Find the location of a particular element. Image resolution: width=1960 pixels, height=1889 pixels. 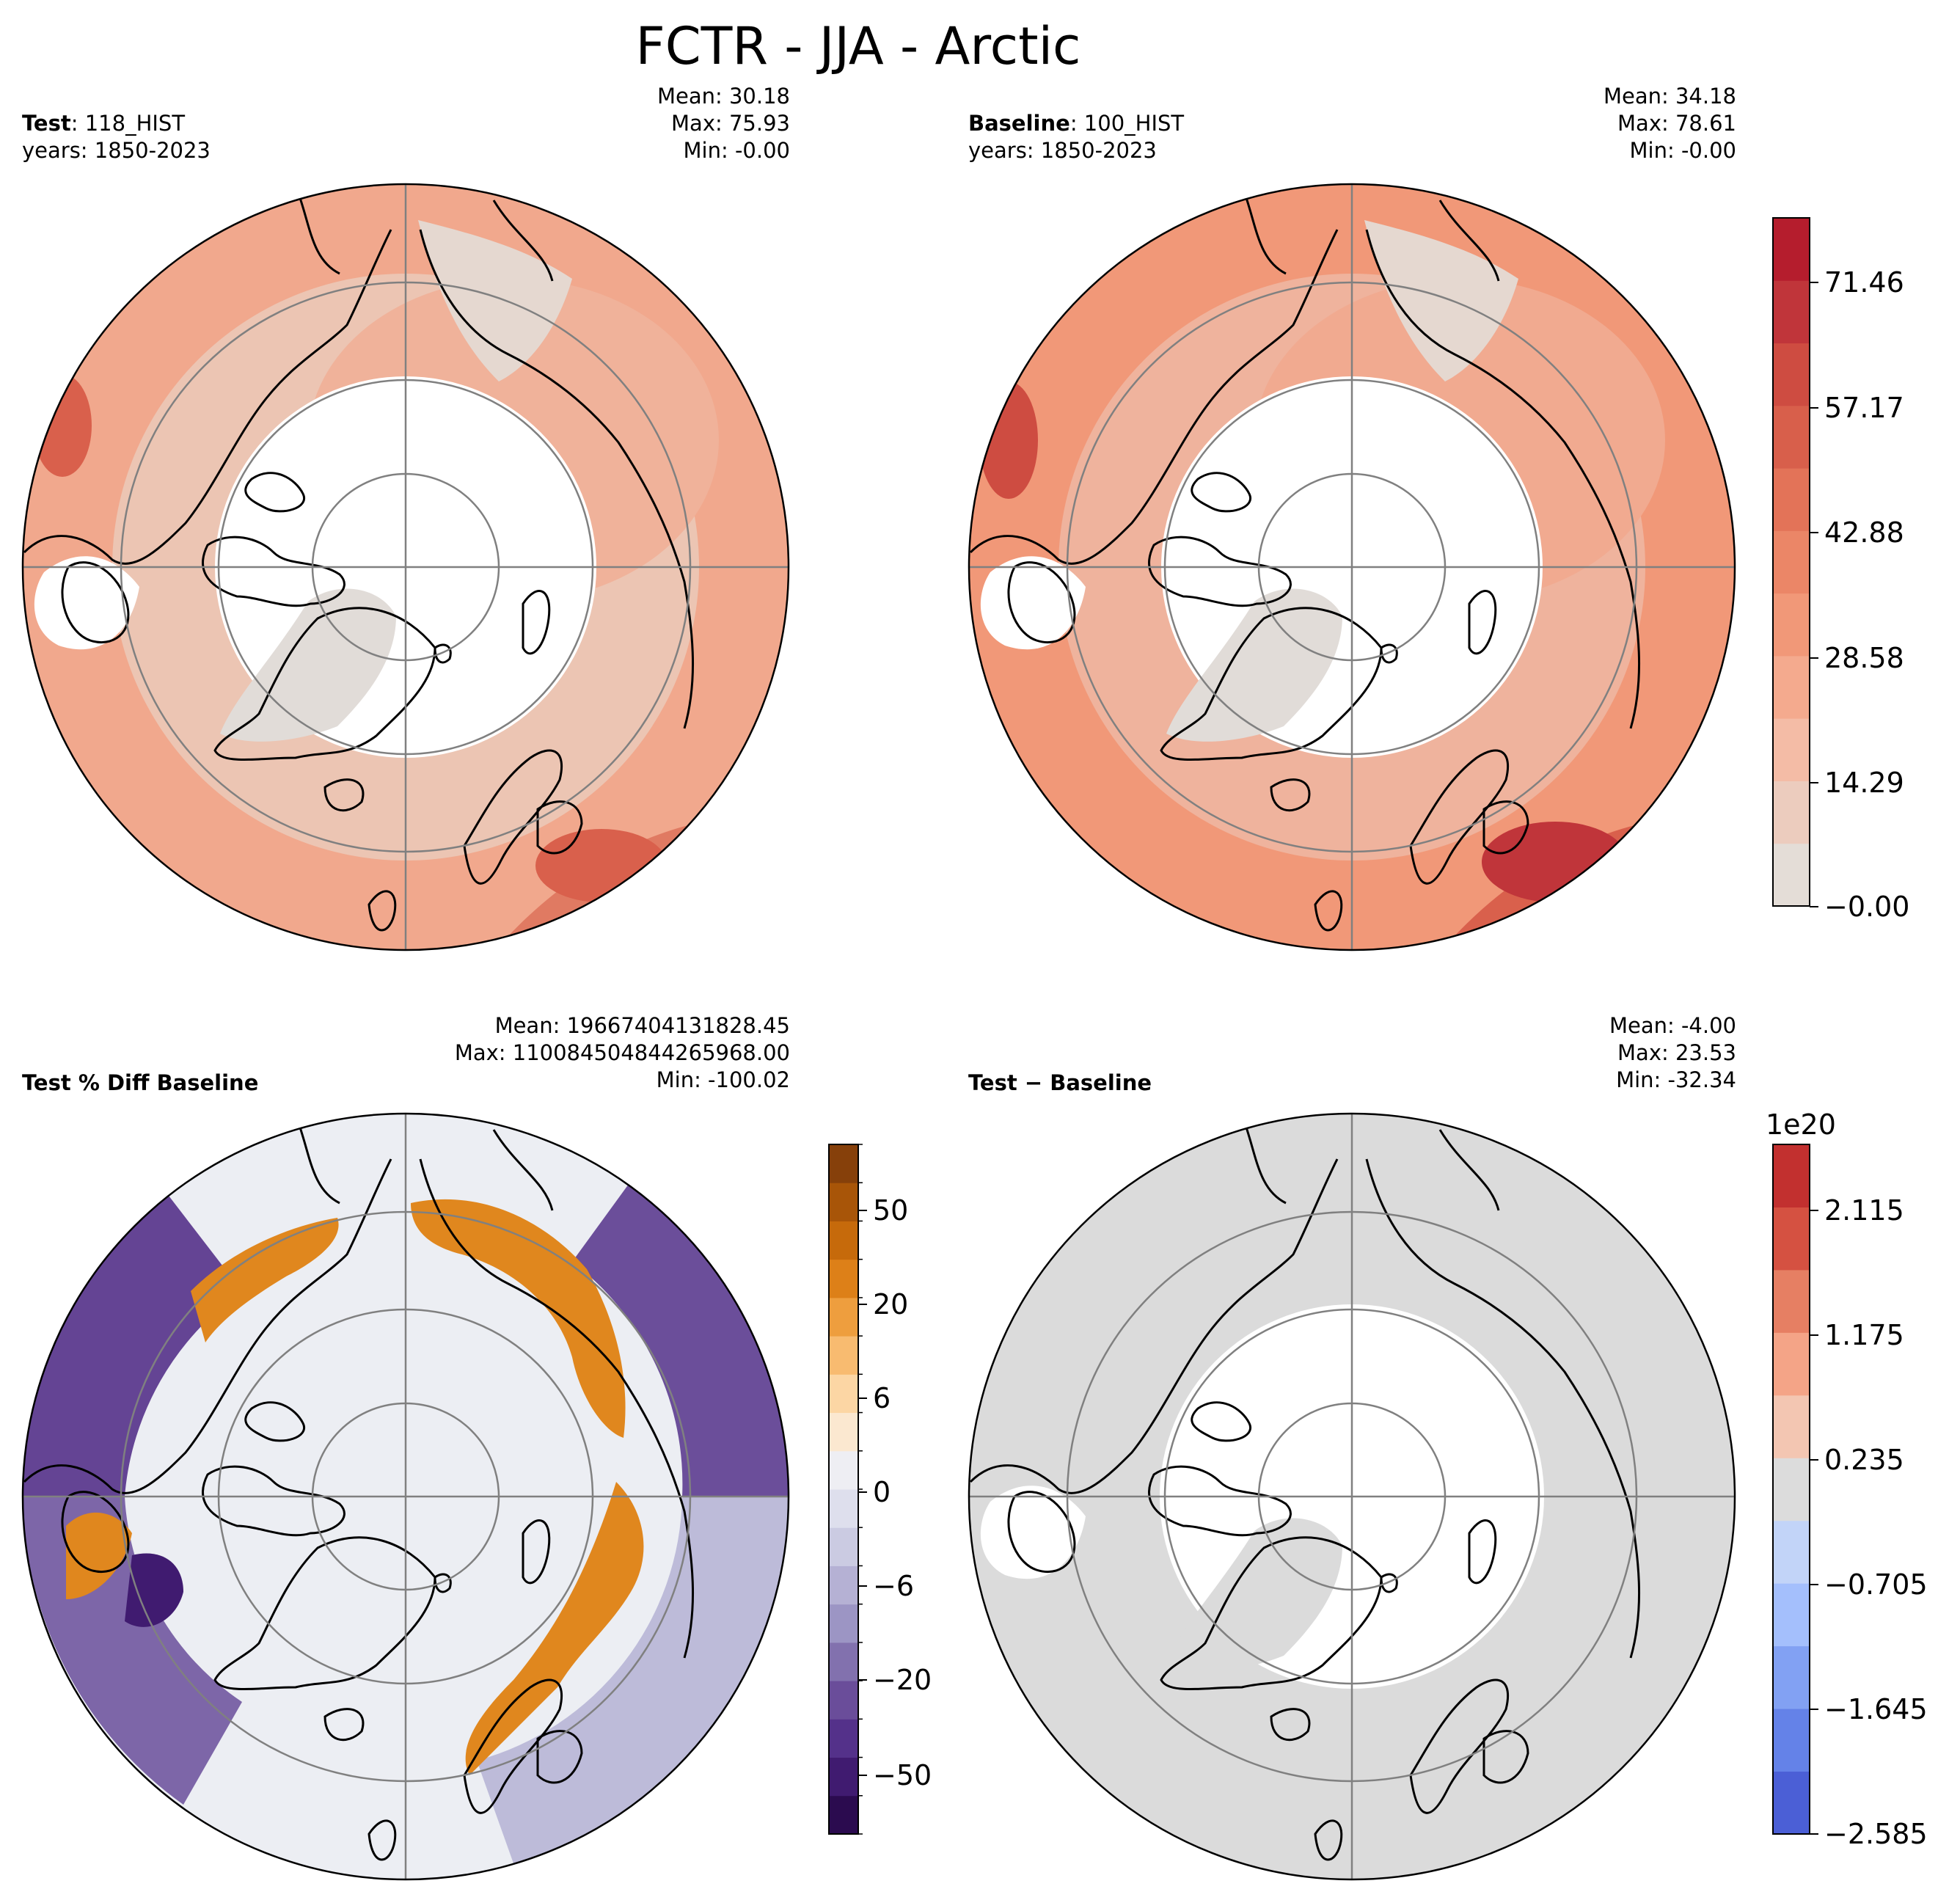

test-run: : 118_HIST is located at coordinates (128, 123).